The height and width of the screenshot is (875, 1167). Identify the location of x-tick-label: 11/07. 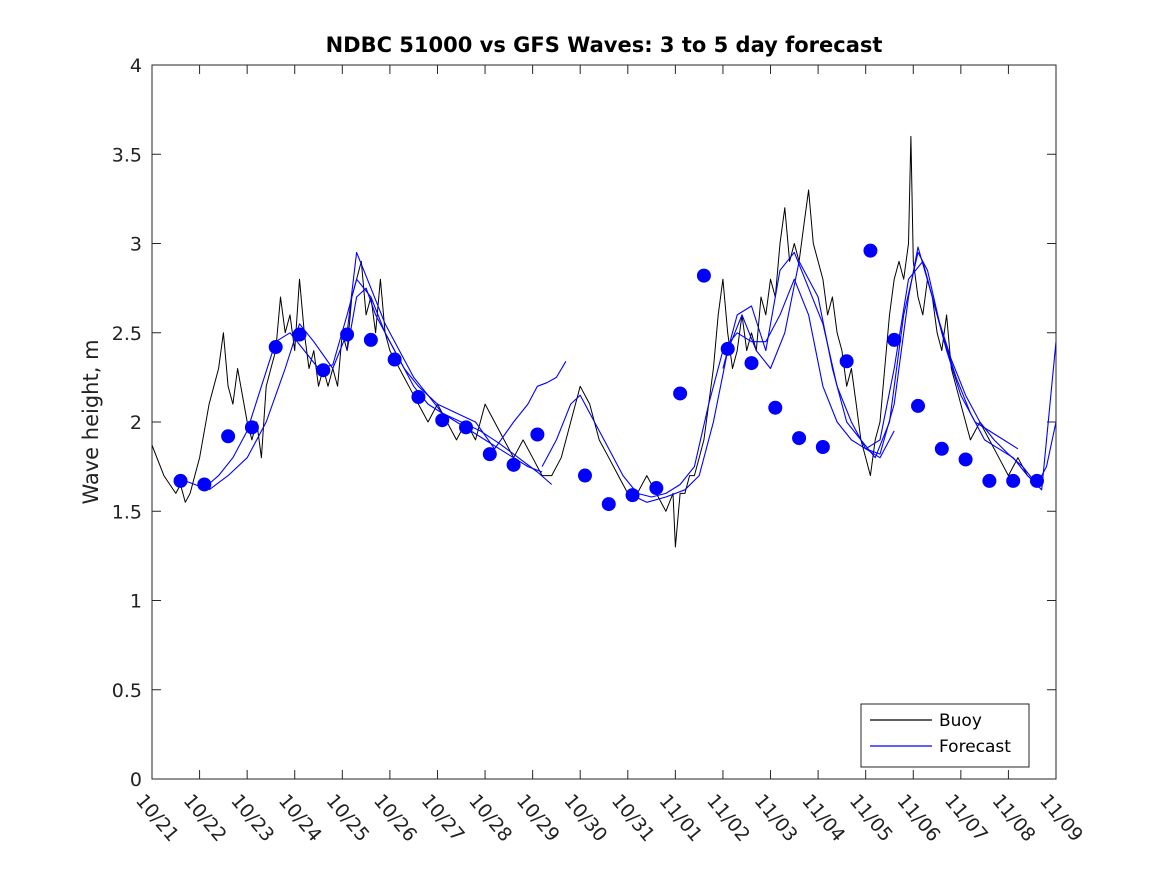
(966, 818).